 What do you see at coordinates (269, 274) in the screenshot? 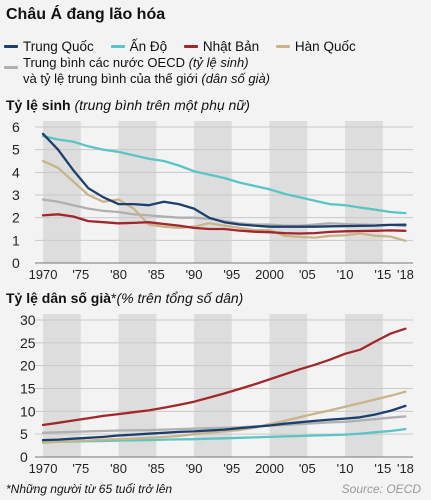
I see `fertility-xtick-label: 2000` at bounding box center [269, 274].